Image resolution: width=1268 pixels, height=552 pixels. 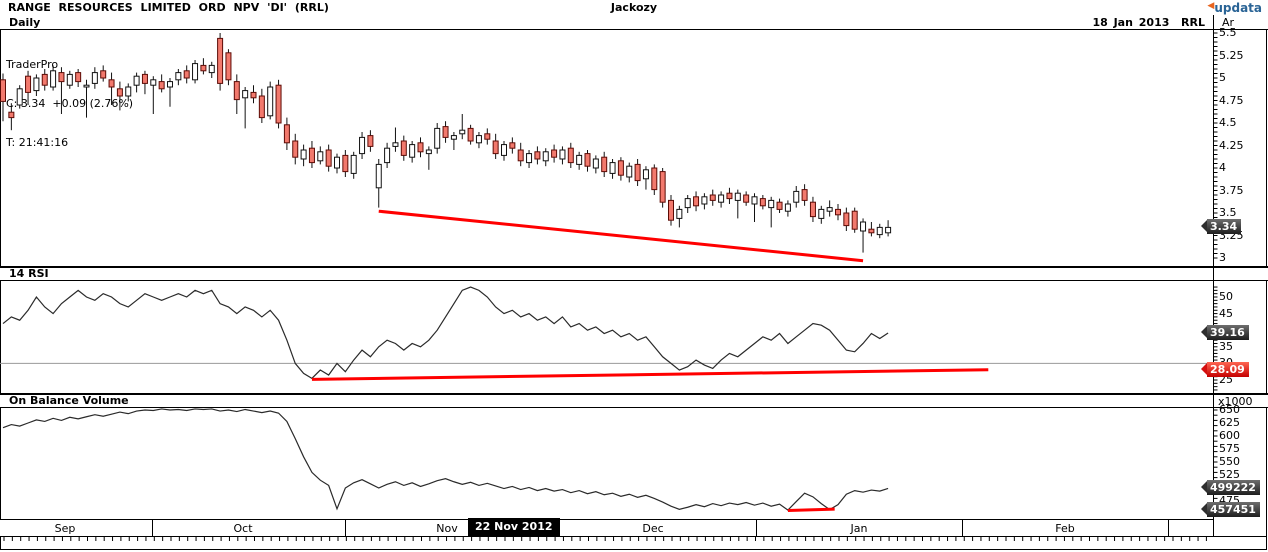 What do you see at coordinates (1228, 32) in the screenshot?
I see `axis-tick-label: 5.5` at bounding box center [1228, 32].